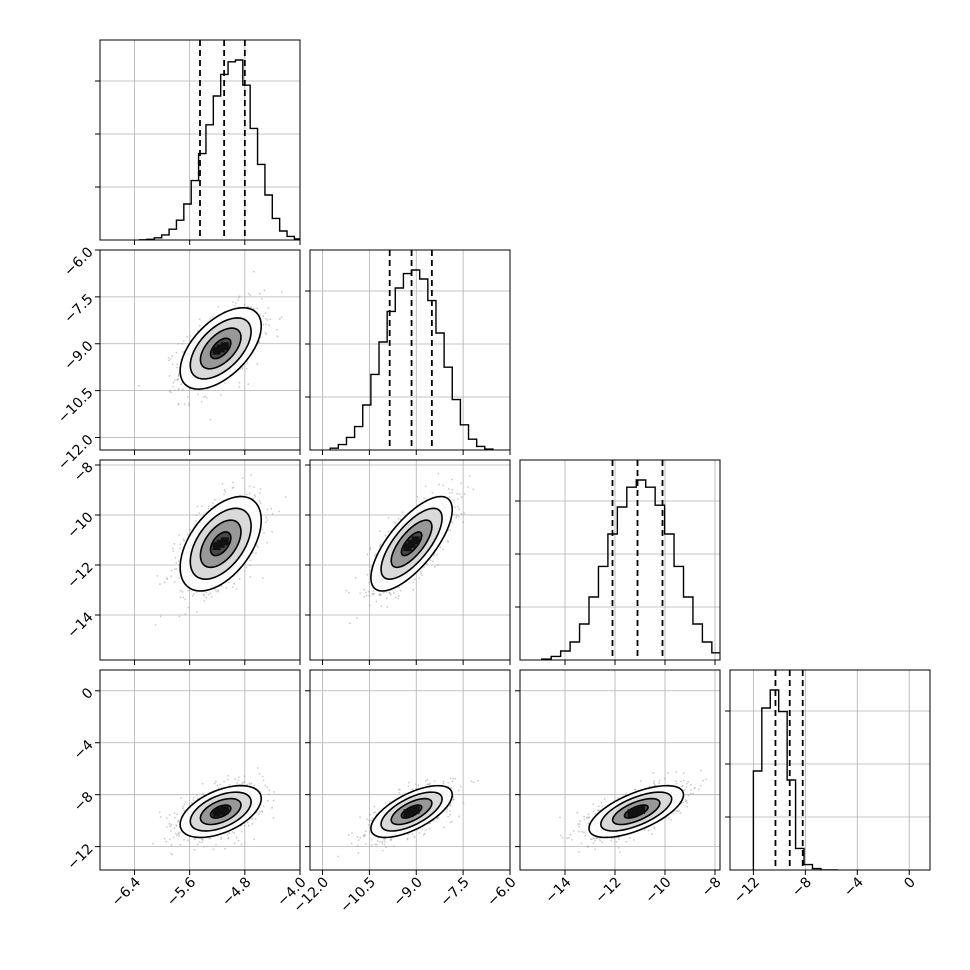 The width and height of the screenshot is (970, 970). I want to click on x-tick-label-0-1: −5.6, so click(181, 891).